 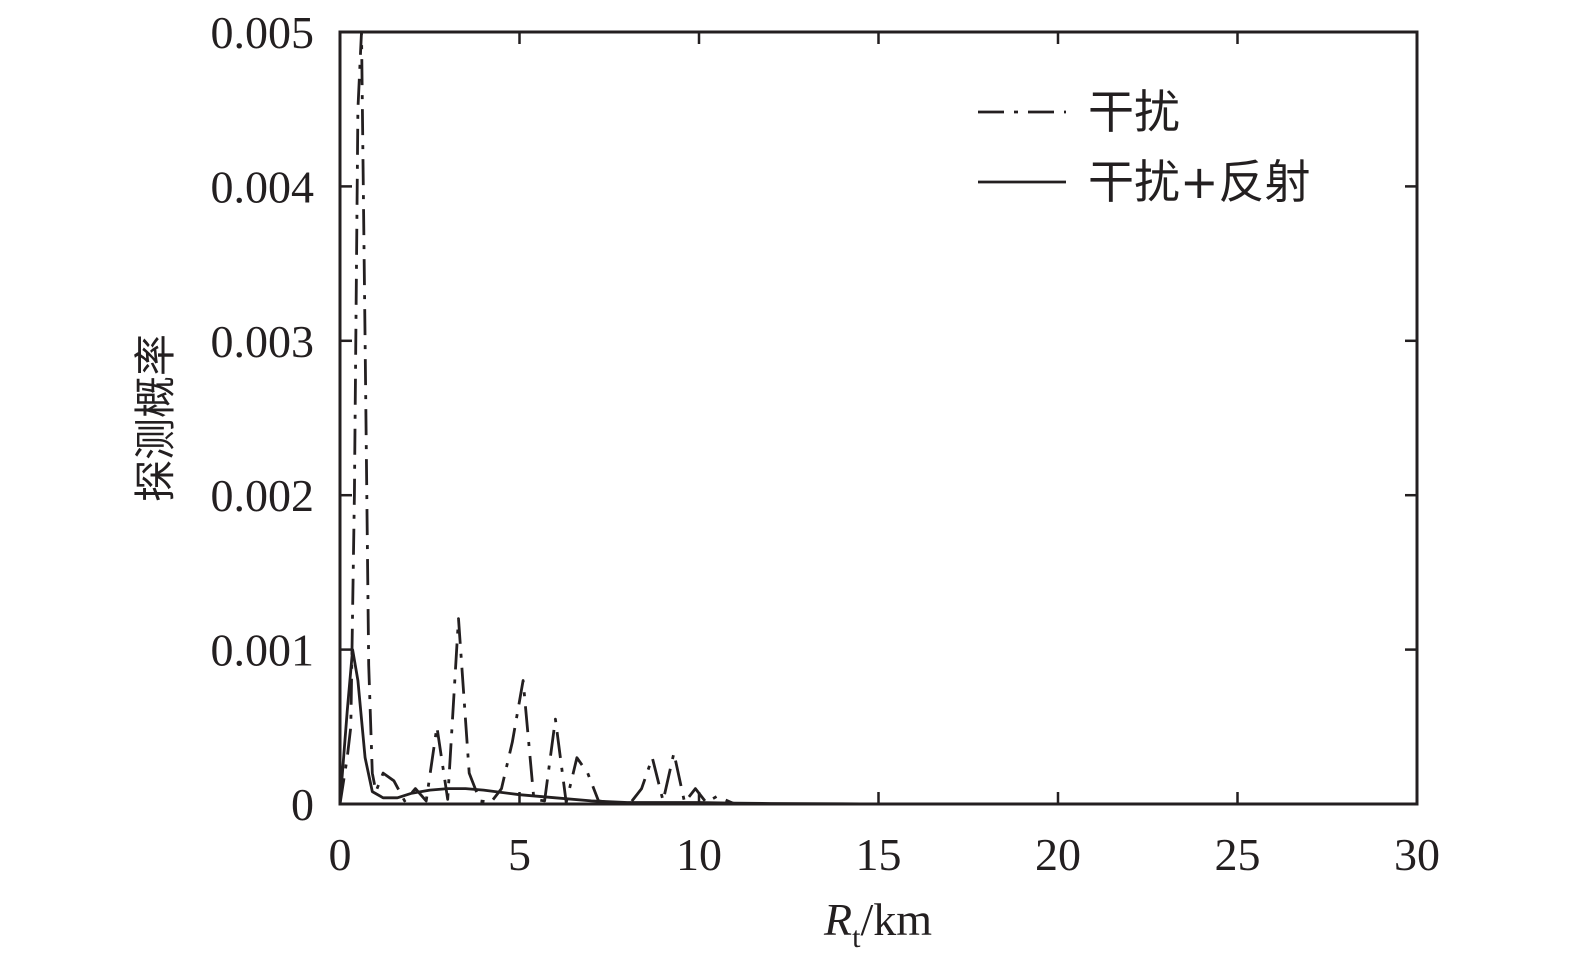 What do you see at coordinates (837, 919) in the screenshot?
I see `x-axis-title-main: R` at bounding box center [837, 919].